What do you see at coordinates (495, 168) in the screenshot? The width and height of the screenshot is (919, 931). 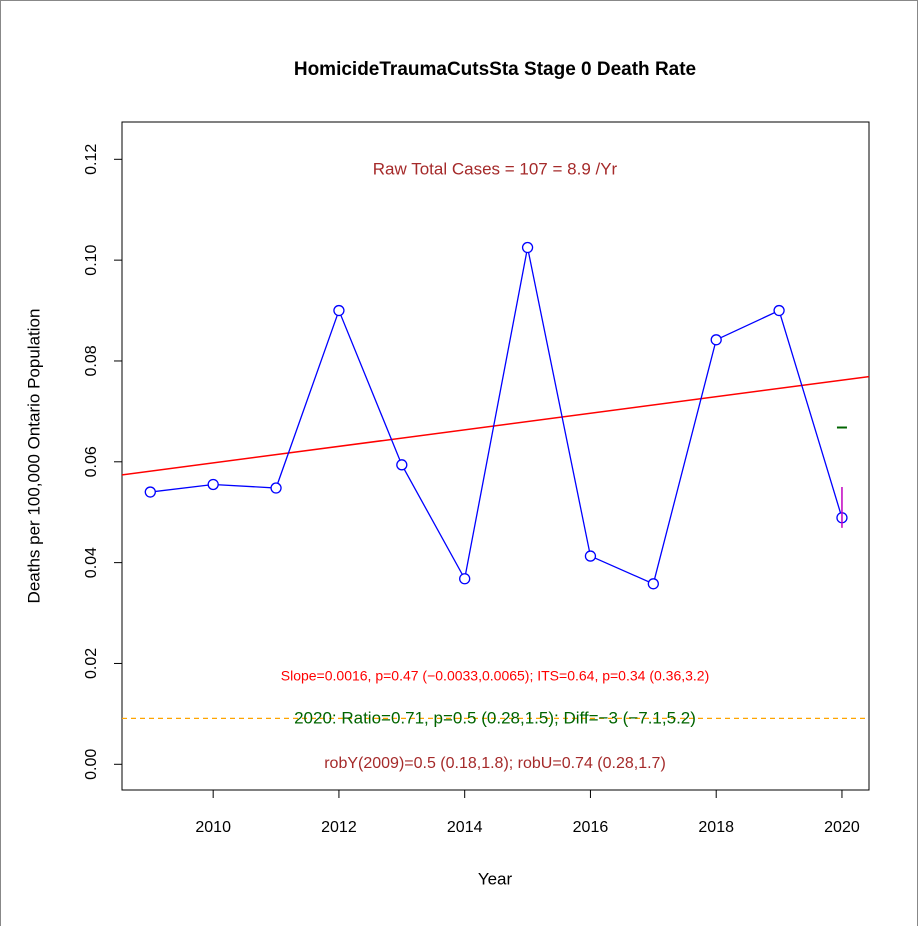 I see `annotation: Raw Total Cases = 107 = 8.9 /Yr` at bounding box center [495, 168].